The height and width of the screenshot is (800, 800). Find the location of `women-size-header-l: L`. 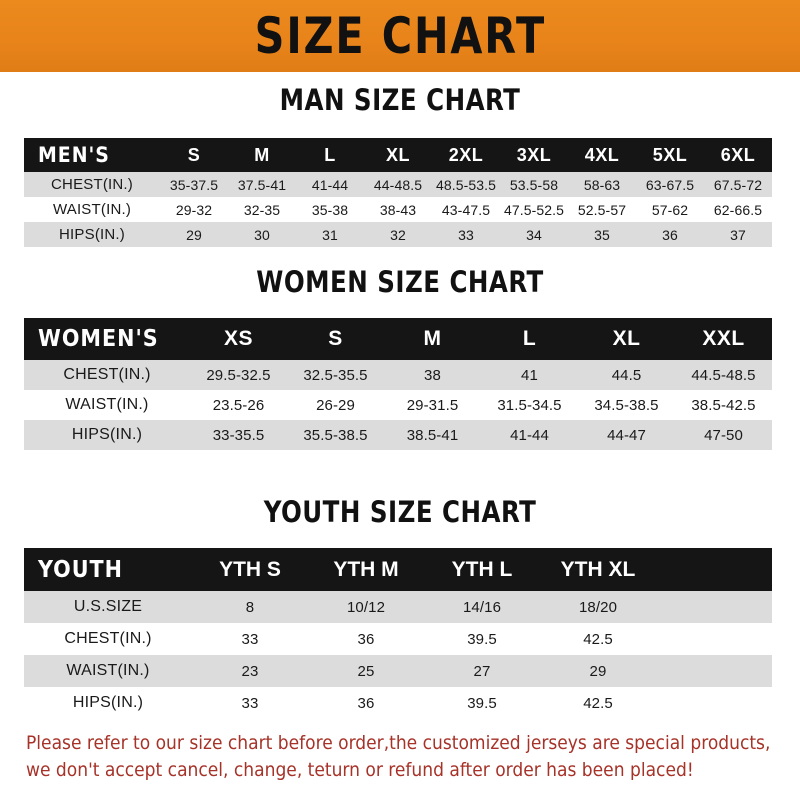

women-size-header-l: L is located at coordinates (529, 338).